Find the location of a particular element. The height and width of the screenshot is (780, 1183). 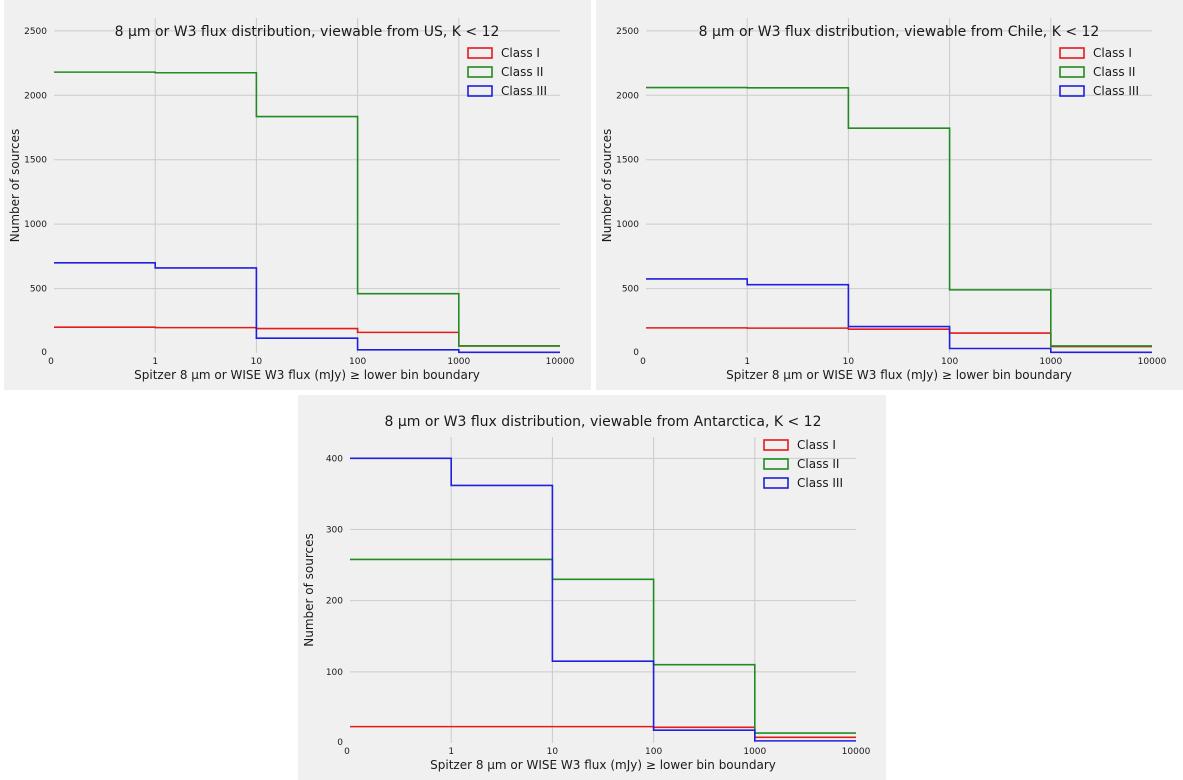

y-tick-label: 400 is located at coordinates (334, 459).